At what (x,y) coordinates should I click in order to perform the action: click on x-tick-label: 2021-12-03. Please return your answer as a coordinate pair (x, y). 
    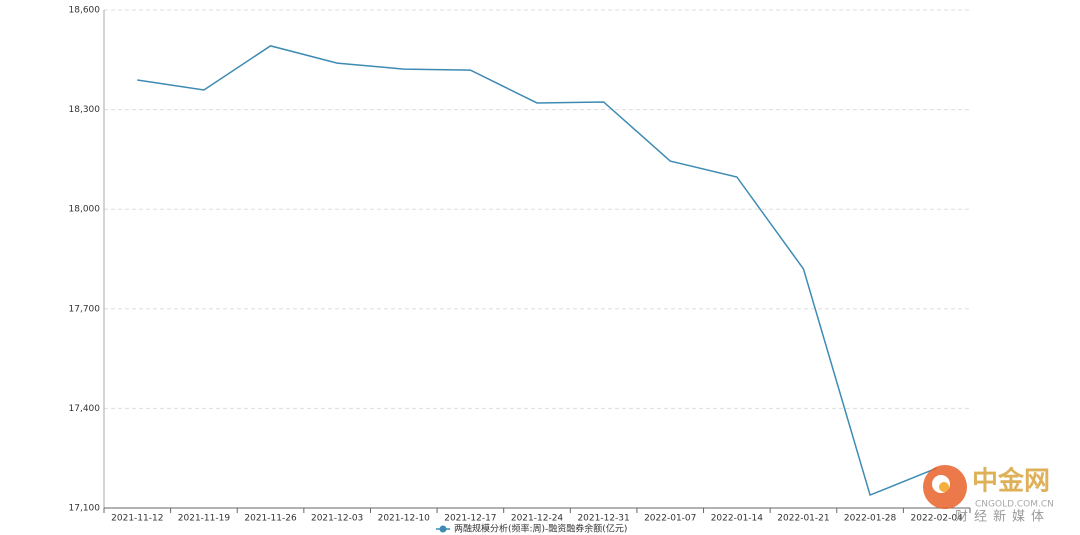
    Looking at the image, I should click on (337, 519).